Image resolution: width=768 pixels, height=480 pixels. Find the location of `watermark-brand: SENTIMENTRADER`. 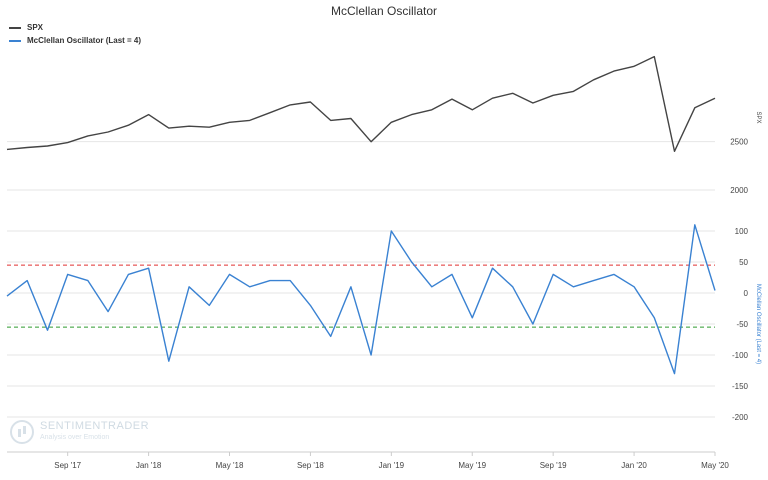

watermark-brand: SENTIMENTRADER is located at coordinates (95, 426).